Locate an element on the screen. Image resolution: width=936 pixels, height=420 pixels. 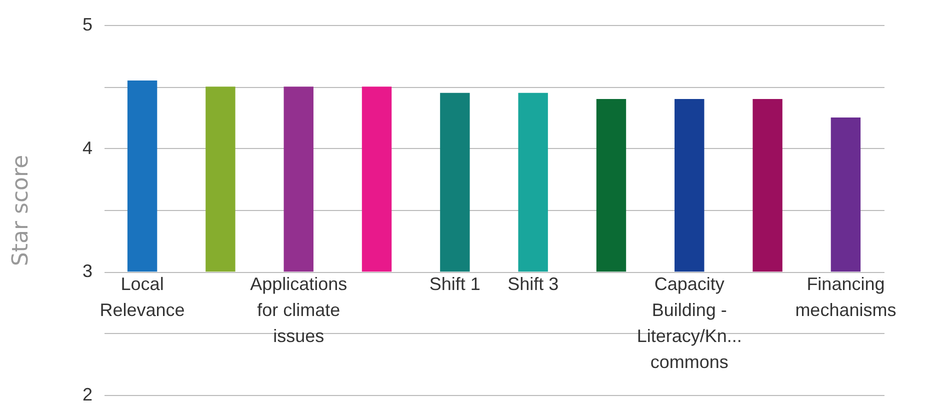
x-tick-label: Shift 1 is located at coordinates (454, 284).